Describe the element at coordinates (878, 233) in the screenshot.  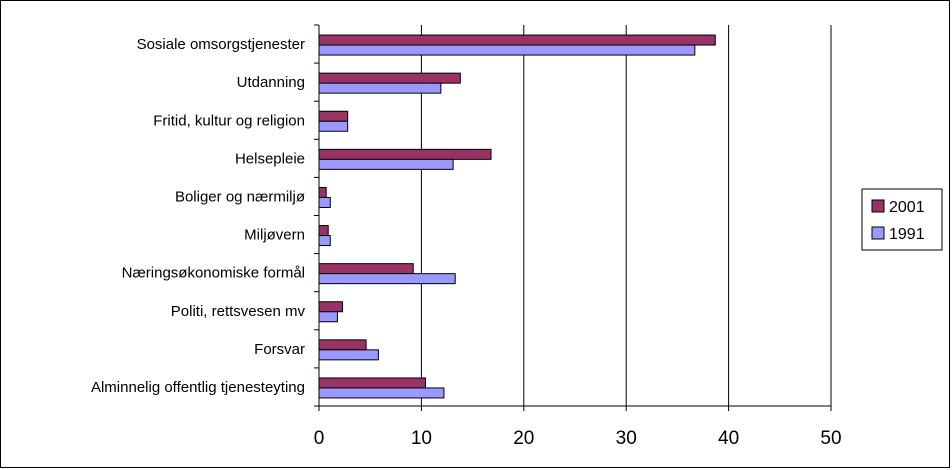
I see `legend-swatch-1991` at that location.